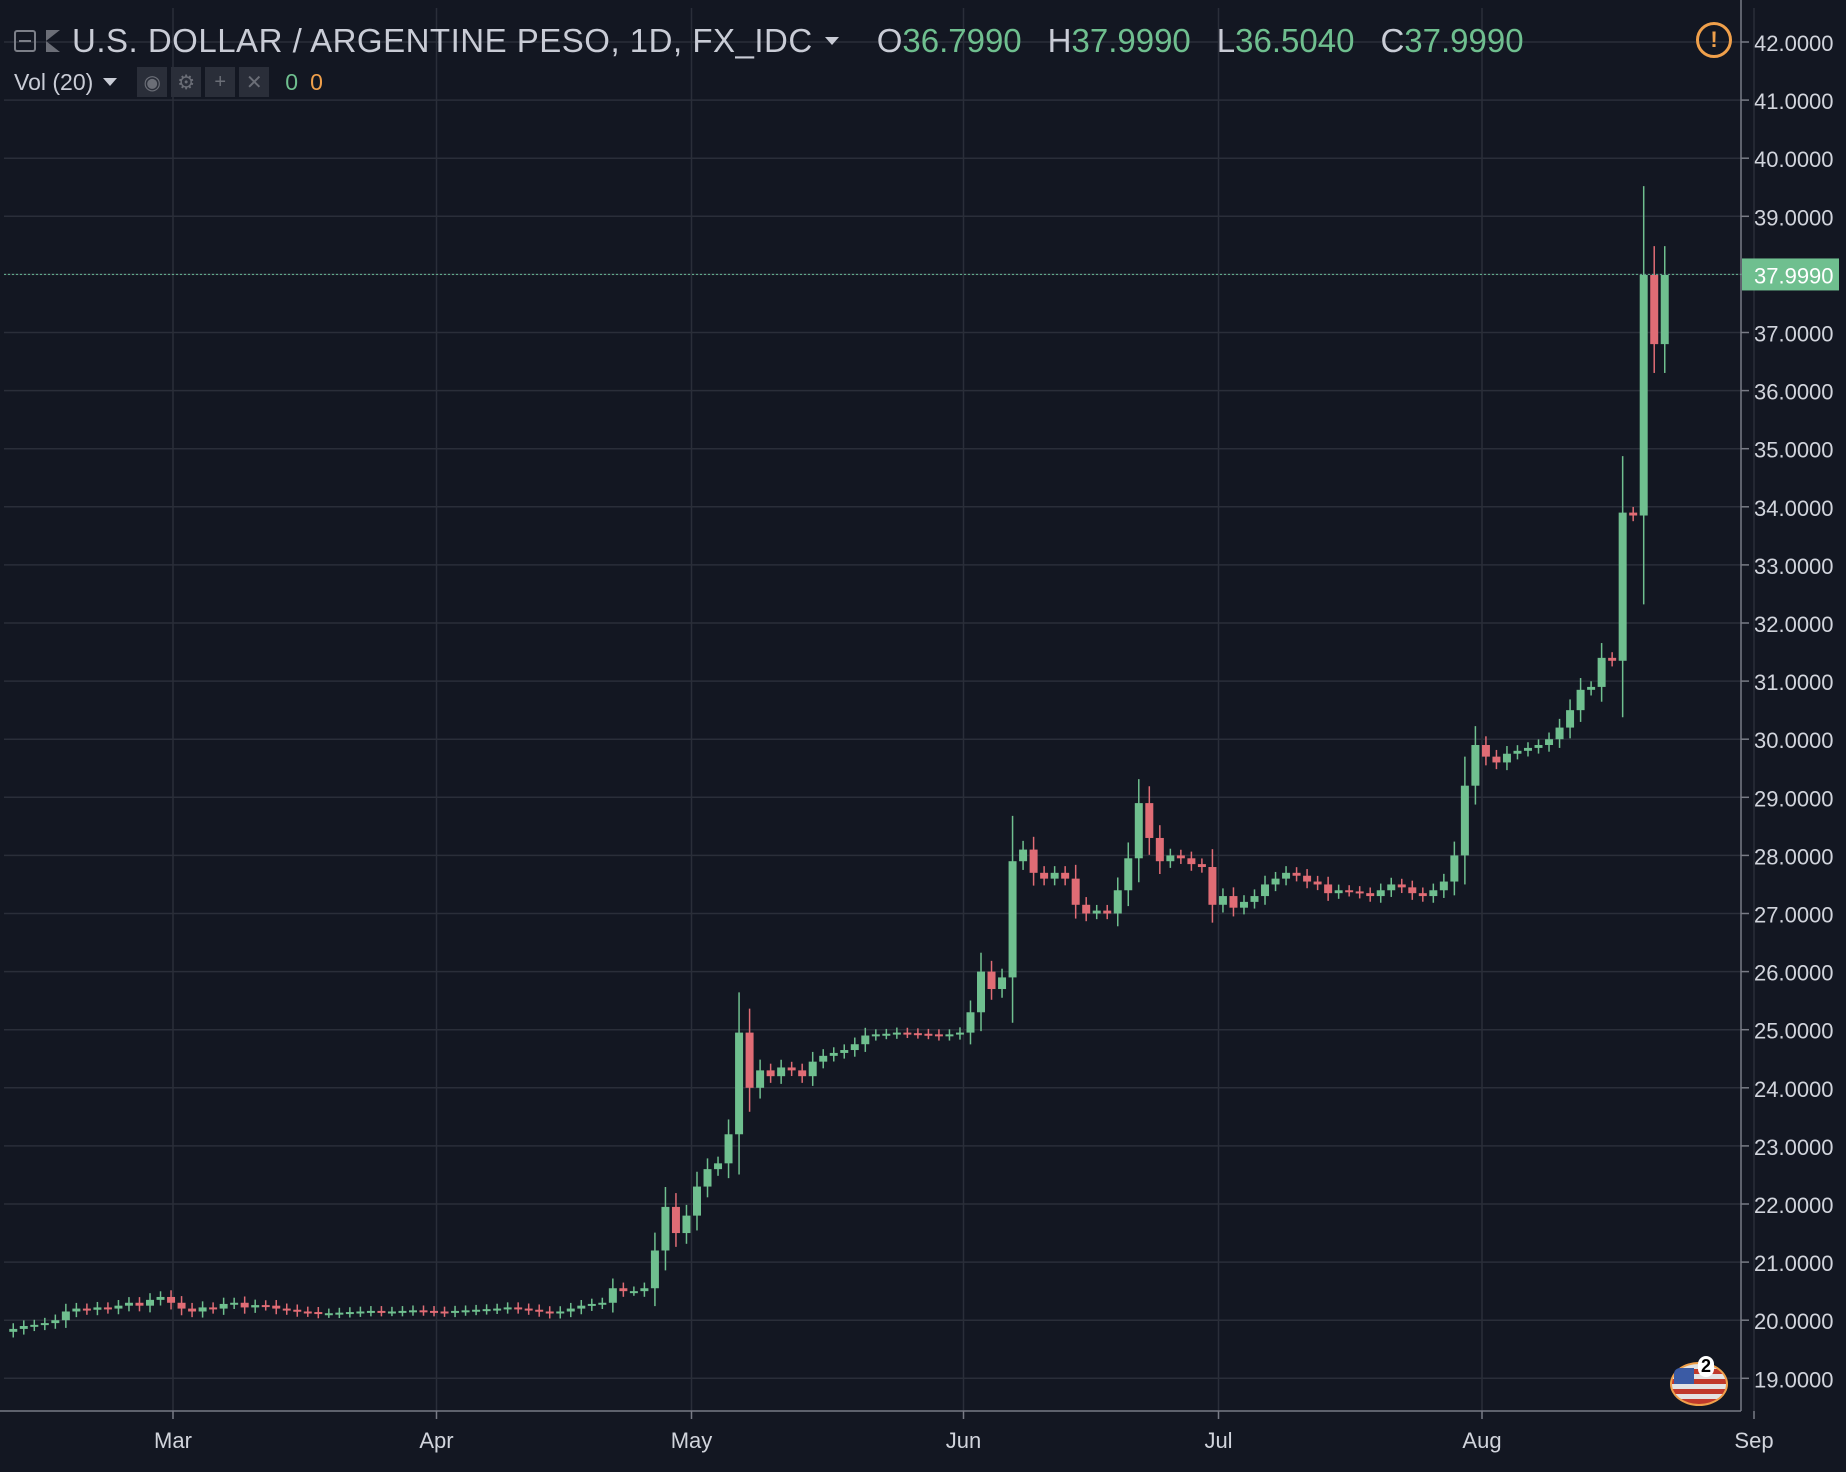  Describe the element at coordinates (1464, 40) in the screenshot. I see `close-value: 37.9990` at that location.